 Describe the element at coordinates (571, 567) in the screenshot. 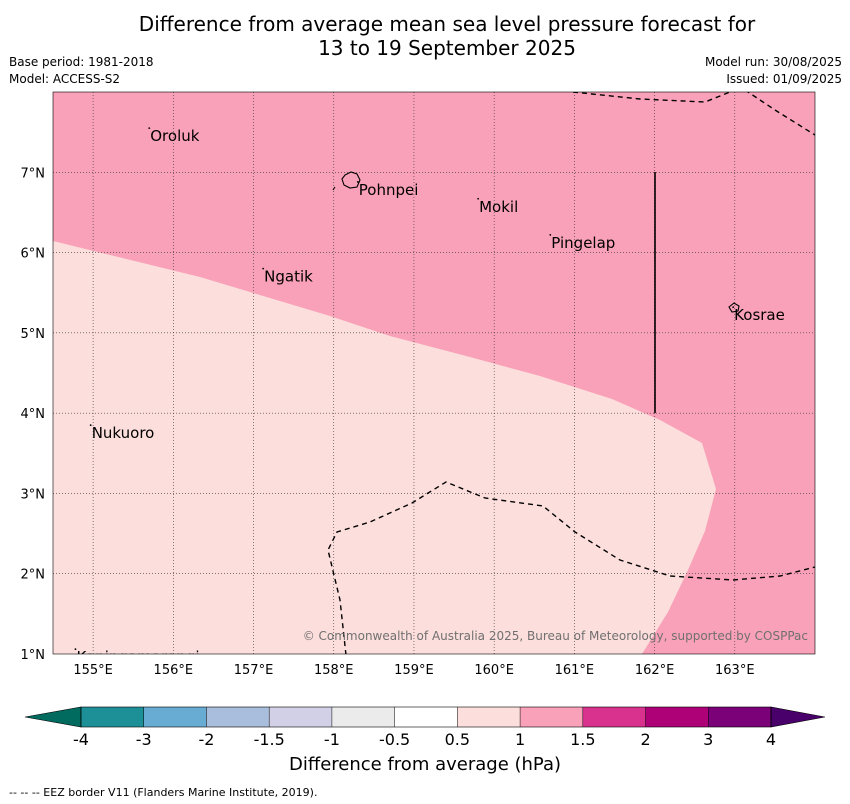

I see `eez-border-south` at that location.